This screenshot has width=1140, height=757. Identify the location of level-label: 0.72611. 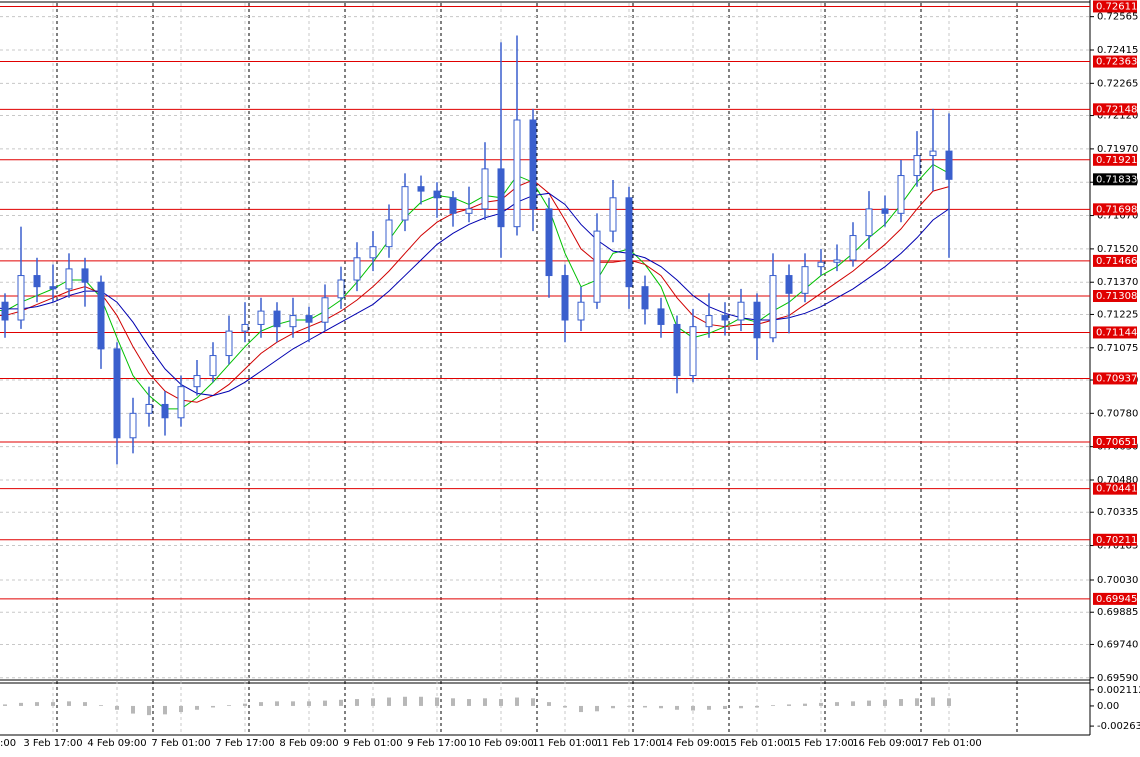
(1116, 6).